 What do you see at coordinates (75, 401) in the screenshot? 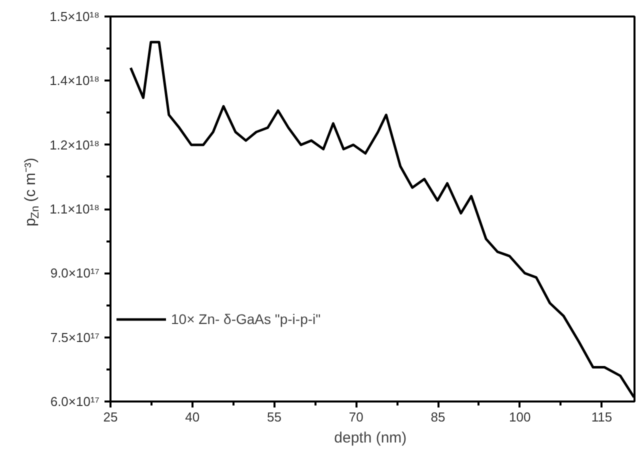
I see `y-tick-label: 6.0×10¹⁷` at bounding box center [75, 401].